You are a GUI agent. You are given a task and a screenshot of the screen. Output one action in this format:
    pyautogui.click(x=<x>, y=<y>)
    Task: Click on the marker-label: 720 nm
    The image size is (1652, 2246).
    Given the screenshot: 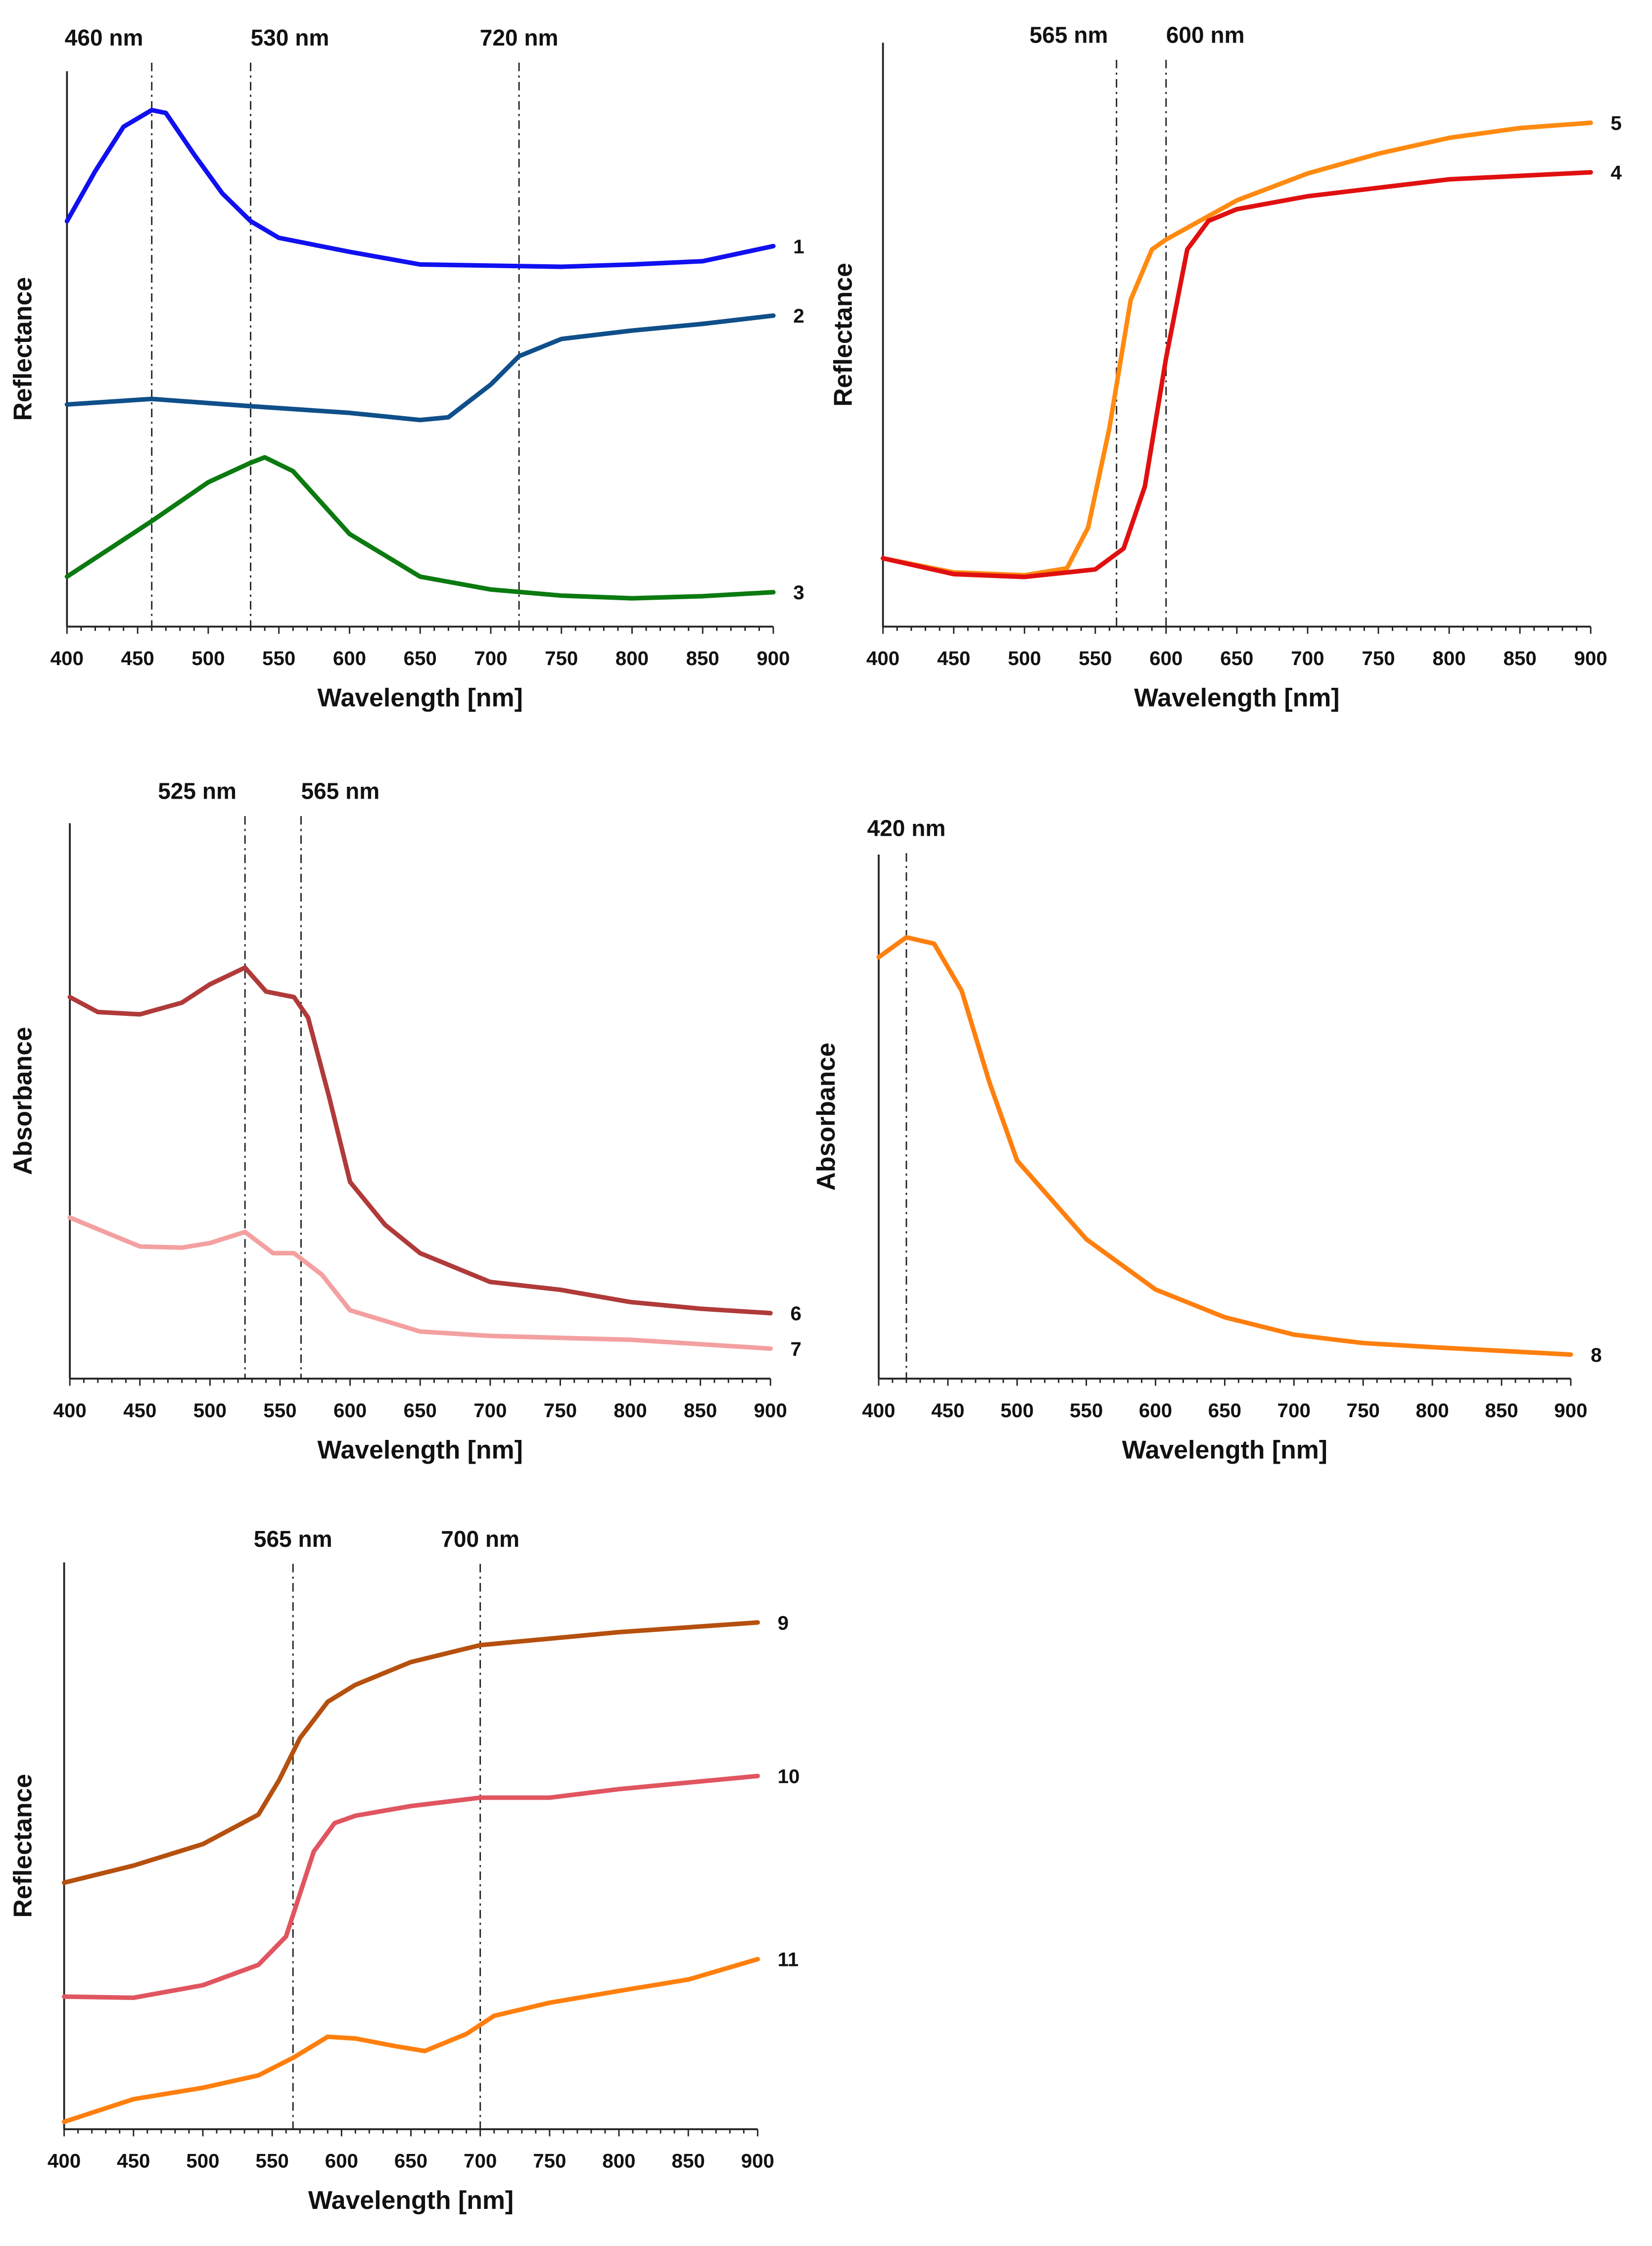 What is the action you would take?
    pyautogui.click(x=519, y=37)
    